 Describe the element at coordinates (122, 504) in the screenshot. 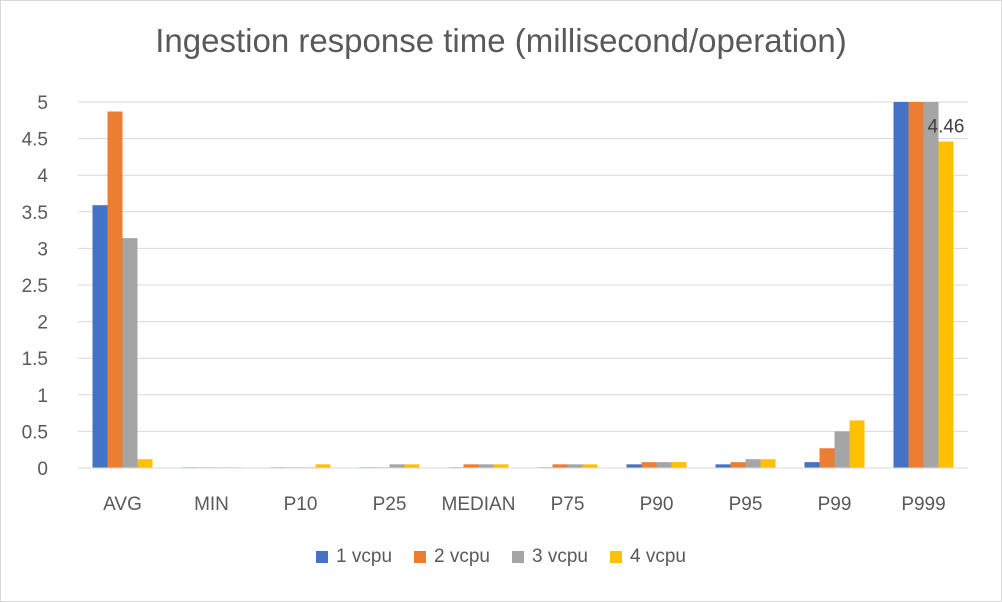

I see `x-category-label: AVG` at that location.